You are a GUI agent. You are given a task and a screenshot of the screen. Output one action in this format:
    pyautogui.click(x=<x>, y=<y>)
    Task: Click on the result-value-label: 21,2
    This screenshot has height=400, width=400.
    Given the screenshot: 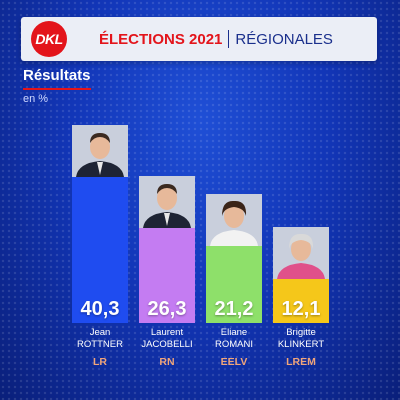 What is the action you would take?
    pyautogui.click(x=234, y=309)
    